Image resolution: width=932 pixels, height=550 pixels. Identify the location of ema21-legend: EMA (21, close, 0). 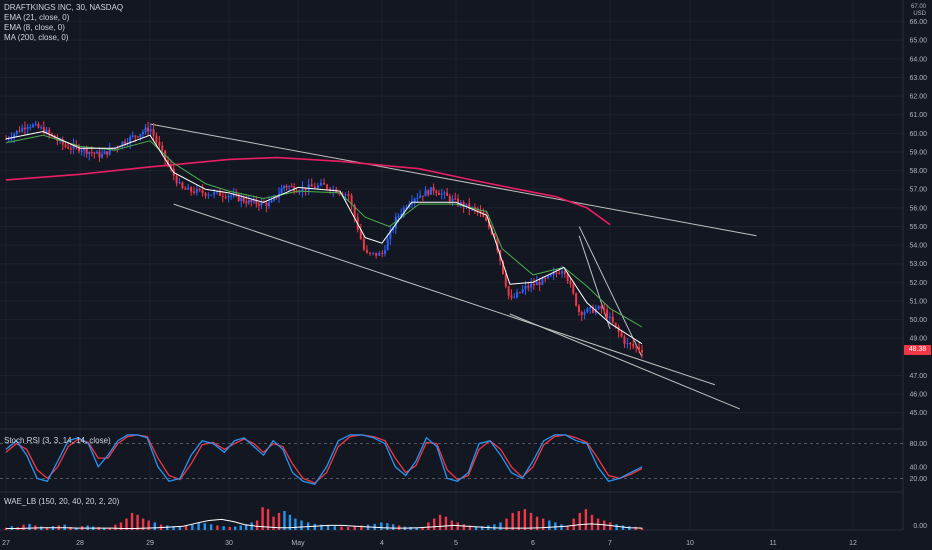
(37, 17).